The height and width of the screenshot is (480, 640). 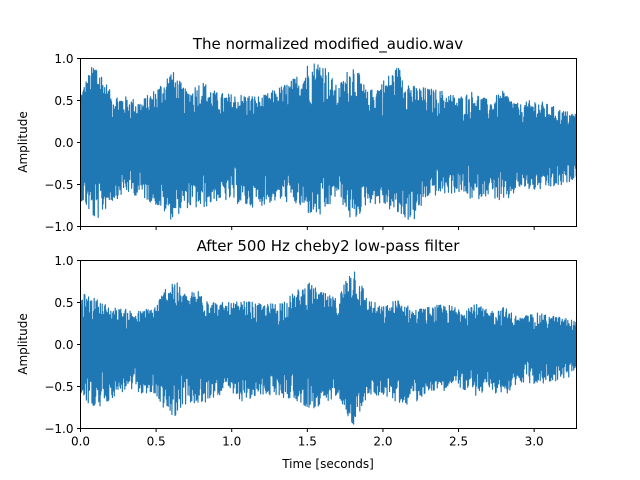 What do you see at coordinates (58, 227) in the screenshot?
I see `top-ytick-label: −1.0` at bounding box center [58, 227].